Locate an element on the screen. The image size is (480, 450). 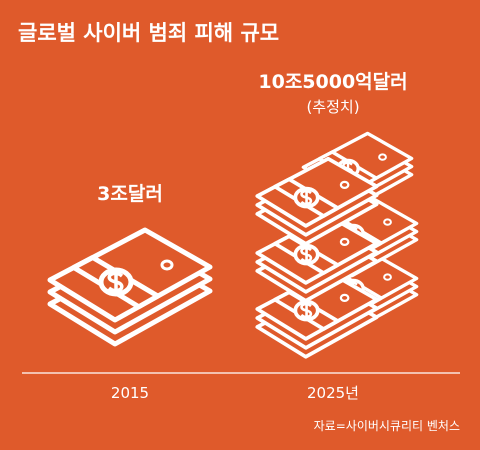
source: 자료=사이버시큐리티 벤처스 is located at coordinates (387, 426).